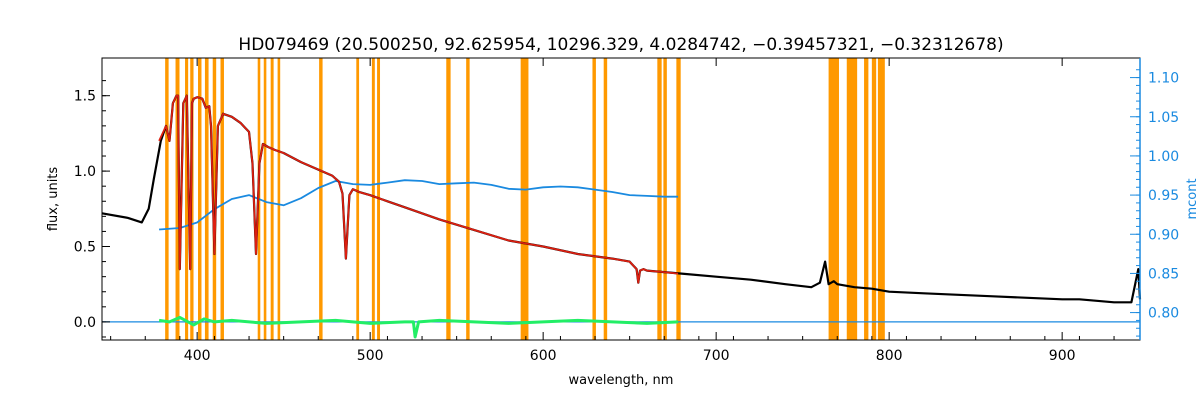  I want to click on x-tick-label-500: 500, so click(370, 356).